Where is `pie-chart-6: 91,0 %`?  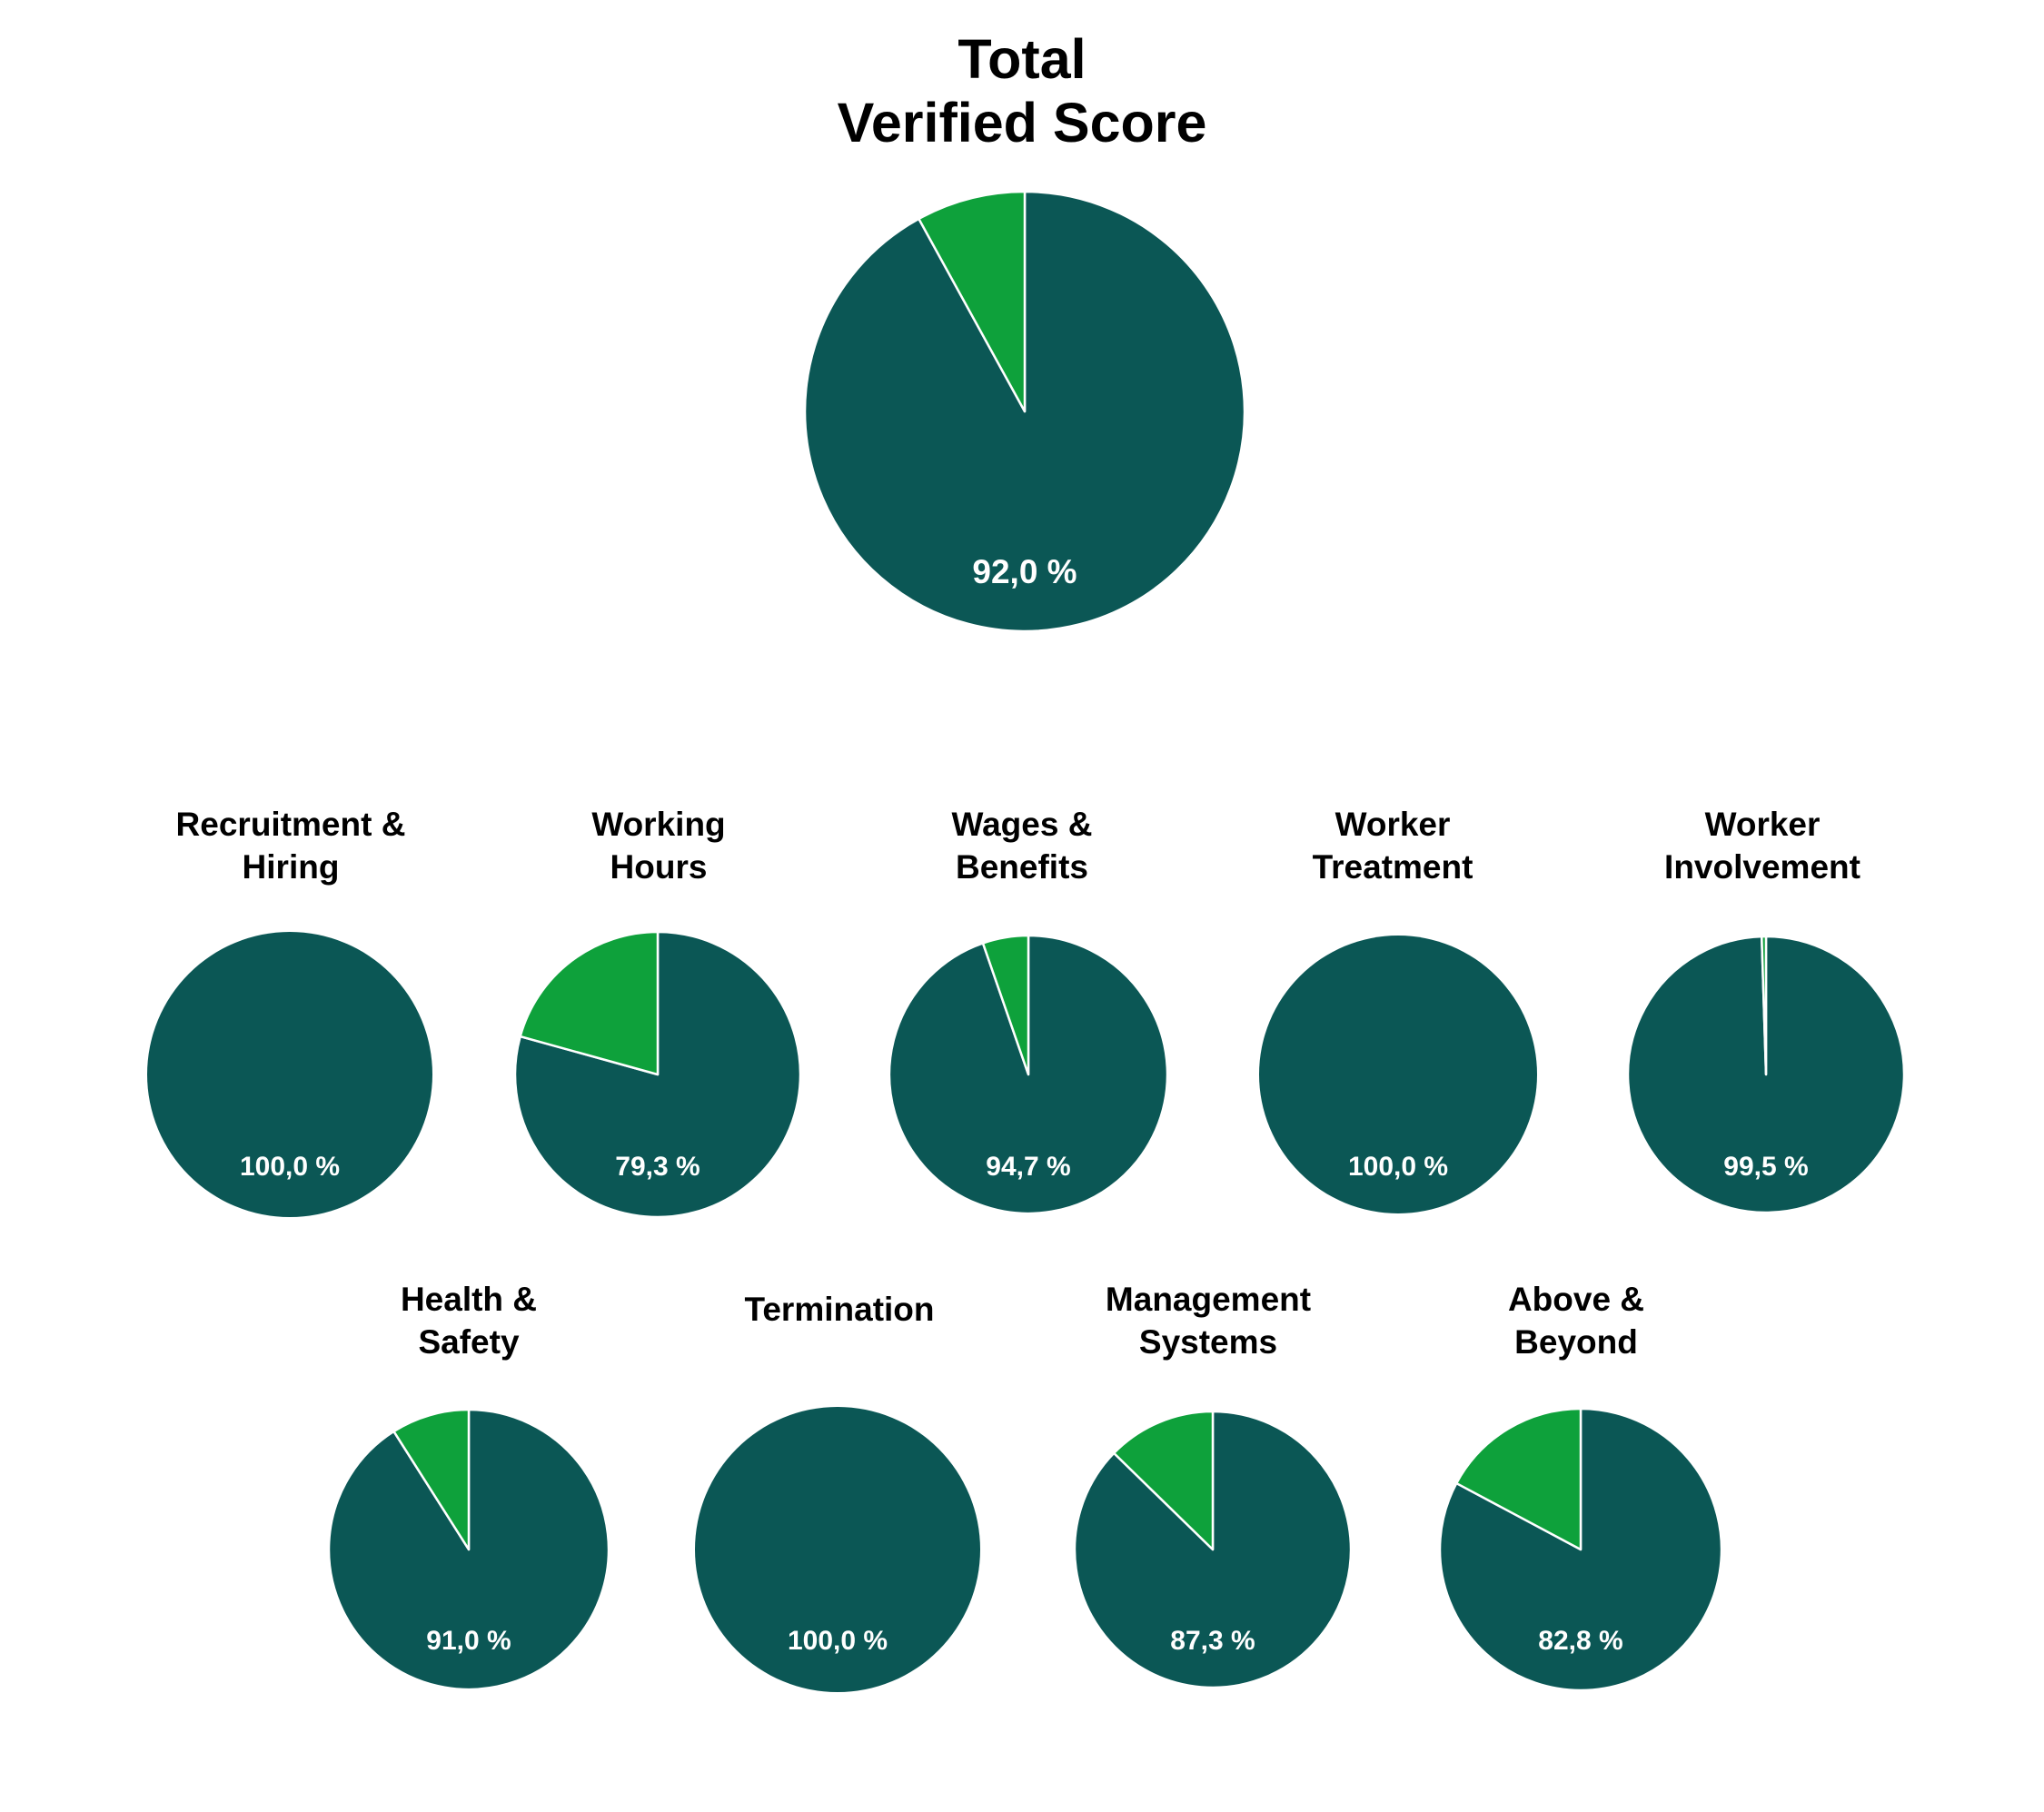
pie-chart-6: 91,0 % is located at coordinates (469, 1549).